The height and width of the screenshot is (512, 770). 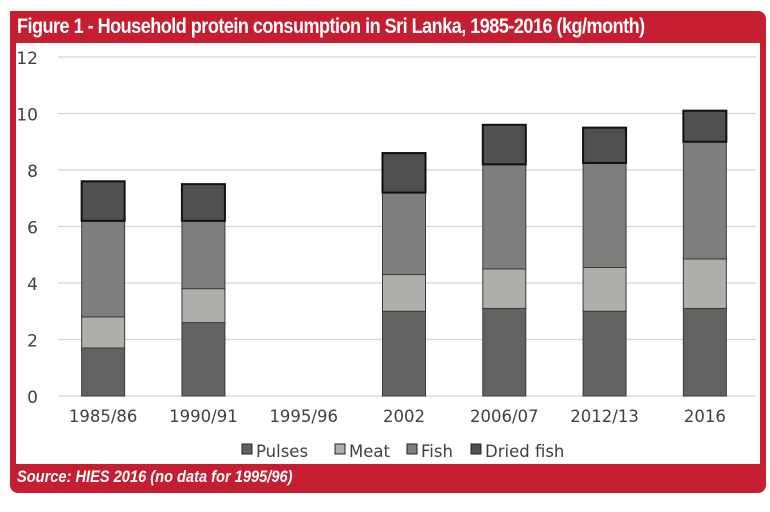 What do you see at coordinates (32, 398) in the screenshot?
I see `y-tick-label: 0` at bounding box center [32, 398].